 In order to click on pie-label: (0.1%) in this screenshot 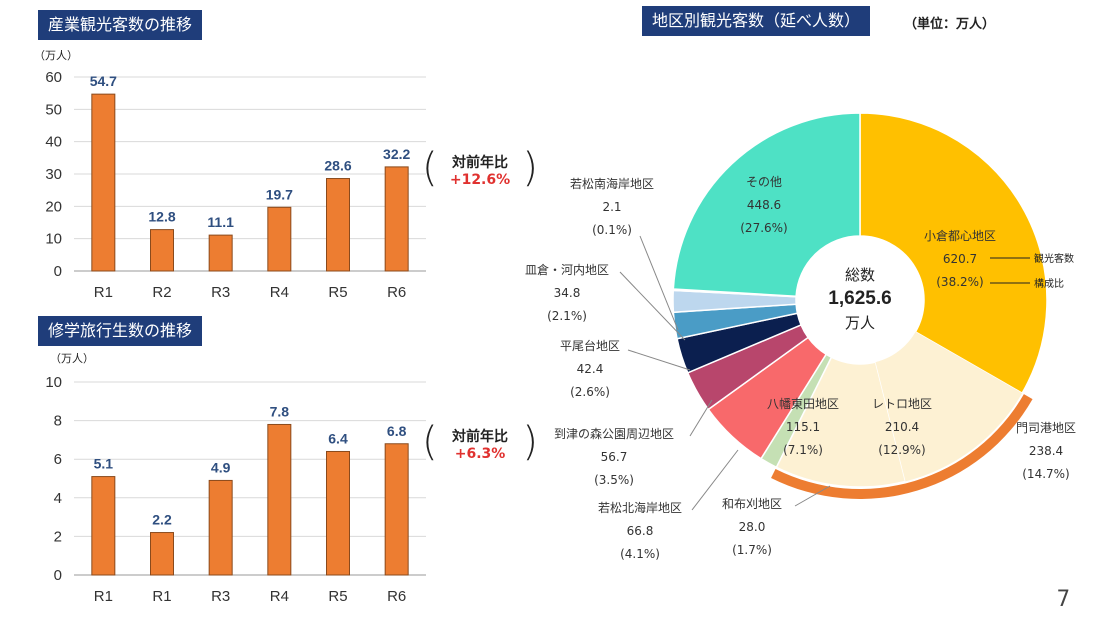, I will do `click(612, 230)`.